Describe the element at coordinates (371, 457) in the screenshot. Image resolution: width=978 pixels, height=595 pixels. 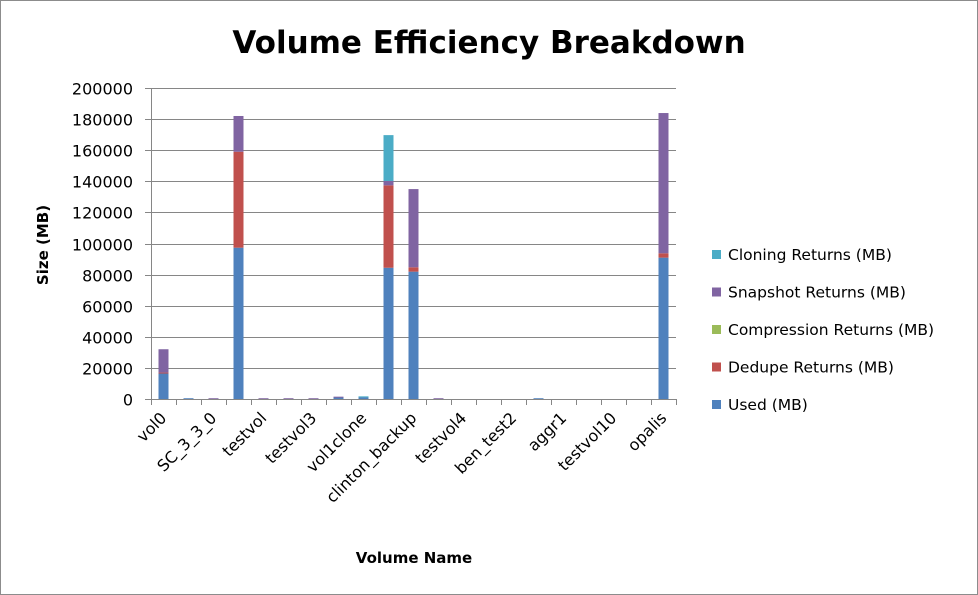
I see `x-tick-label: clinton_backup` at that location.